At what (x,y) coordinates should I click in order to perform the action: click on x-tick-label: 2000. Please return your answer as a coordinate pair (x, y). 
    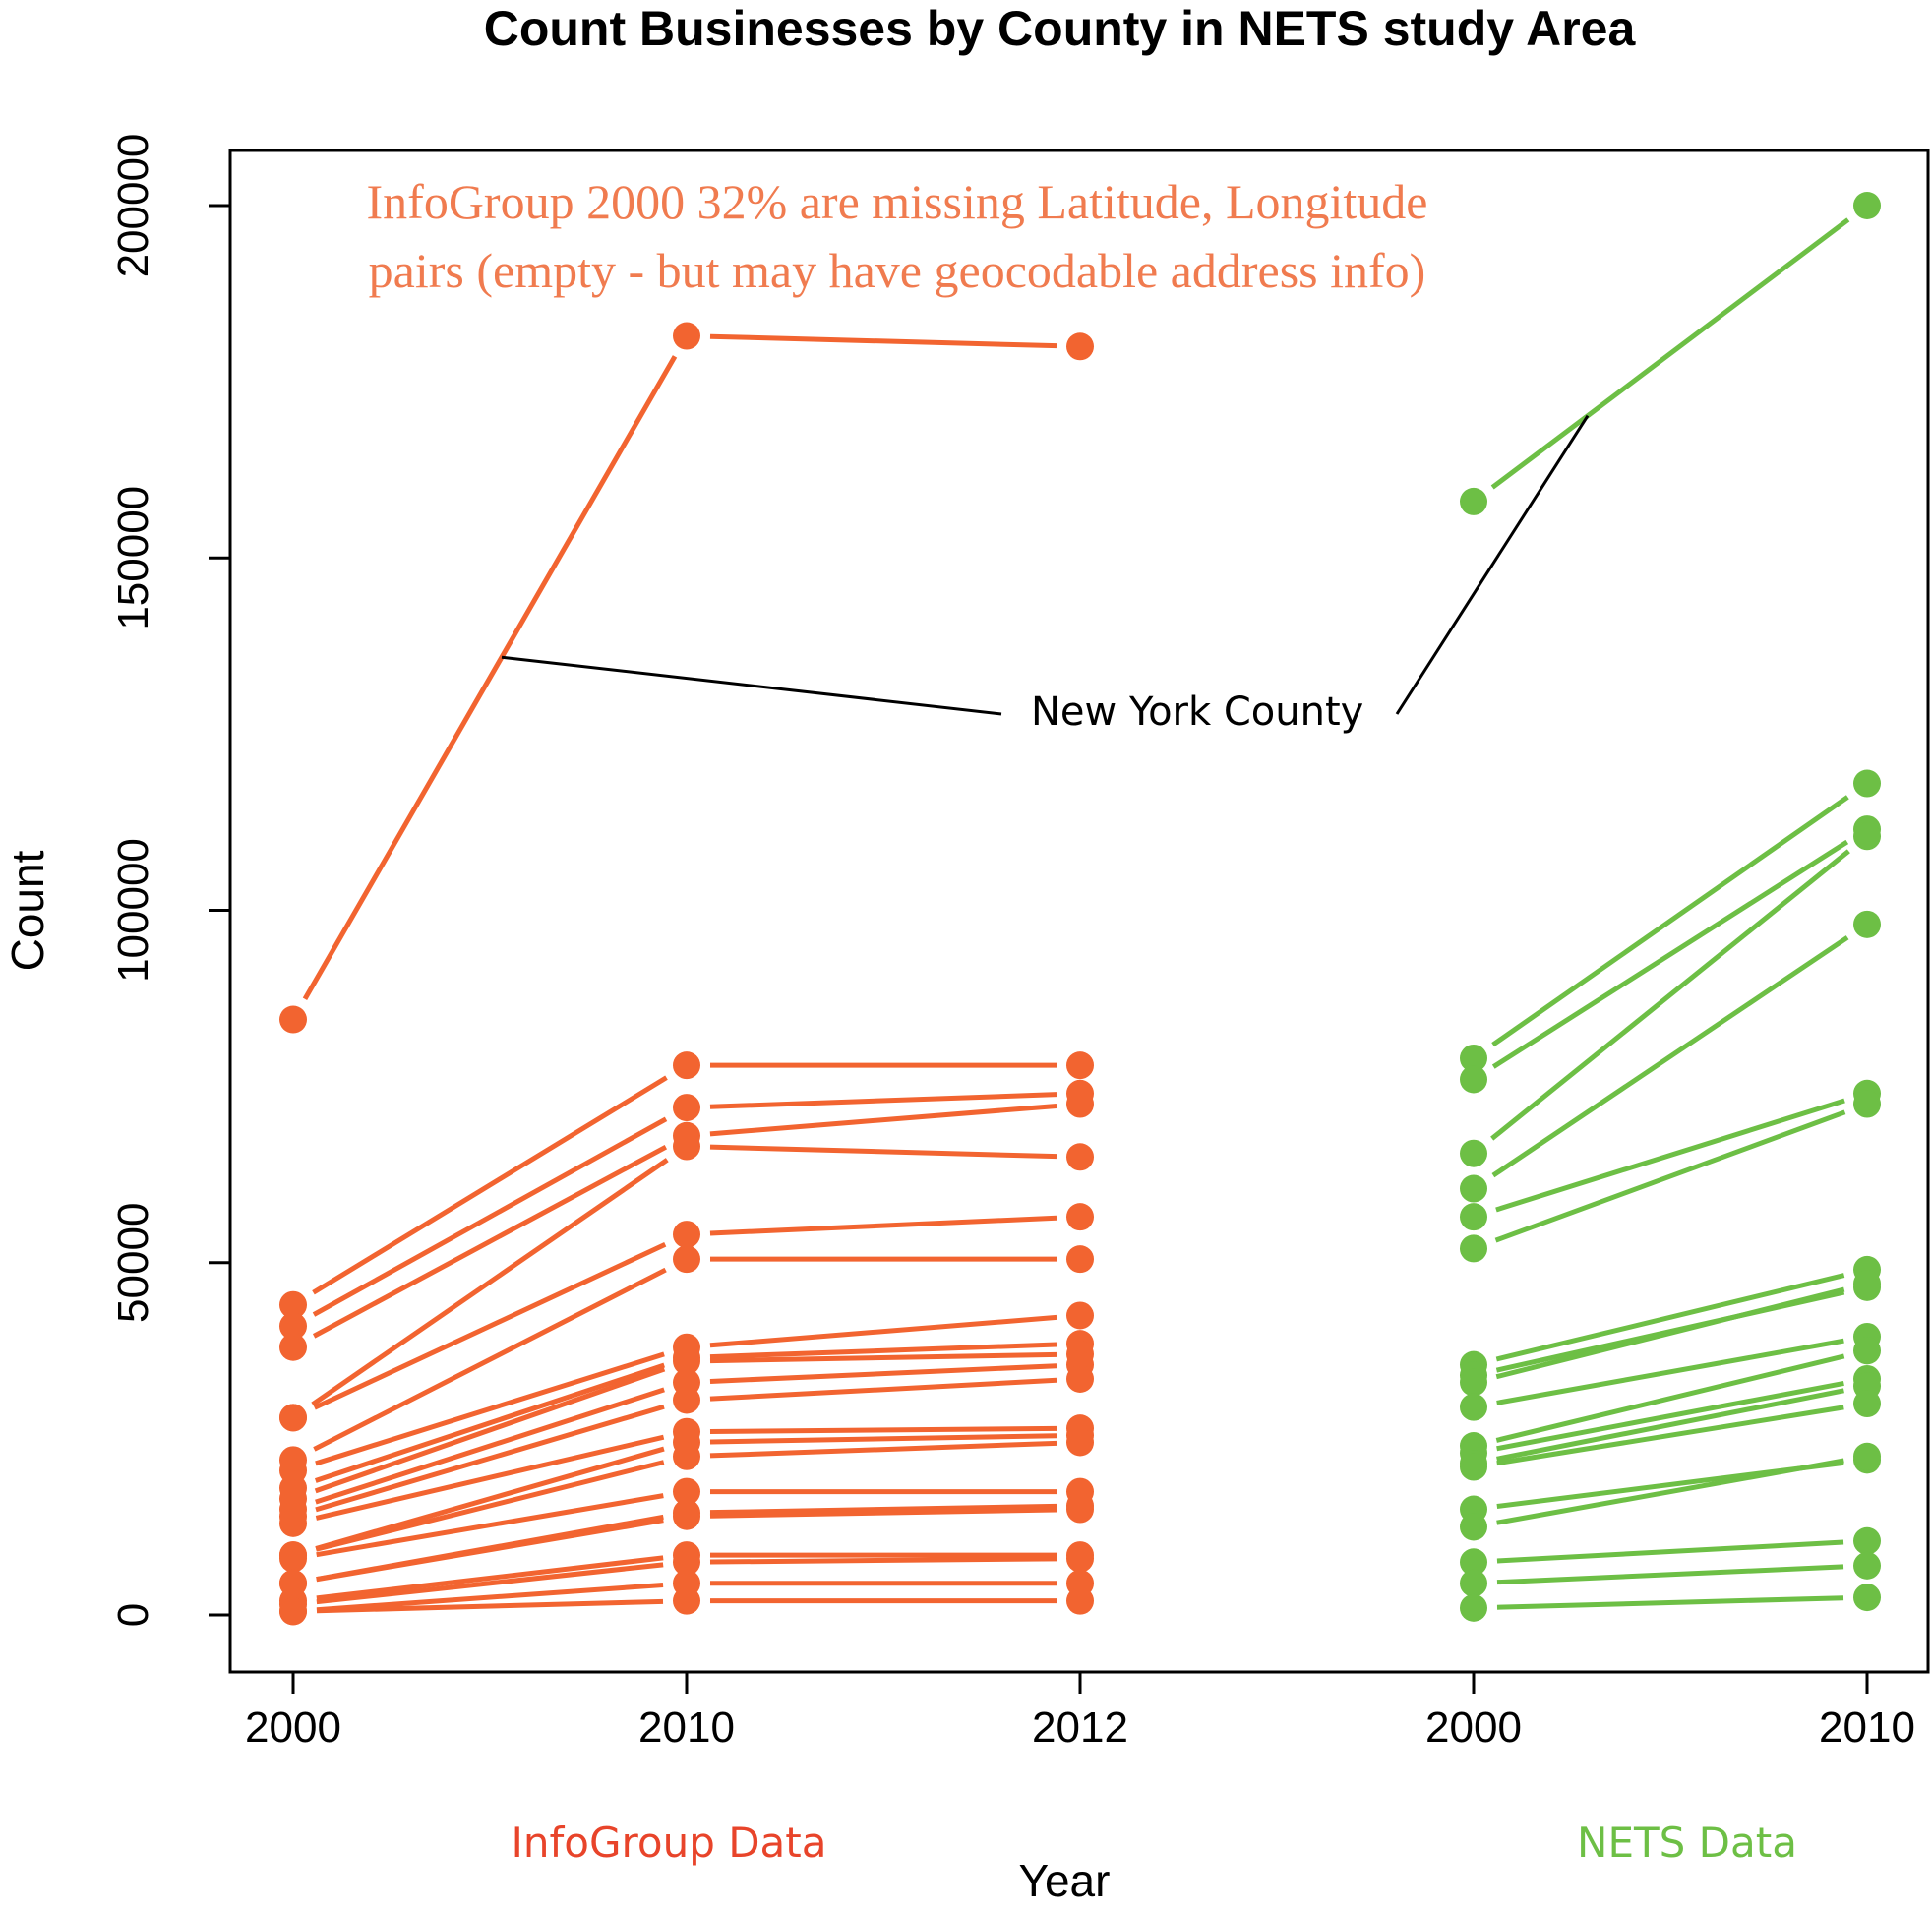
    Looking at the image, I should click on (1474, 1728).